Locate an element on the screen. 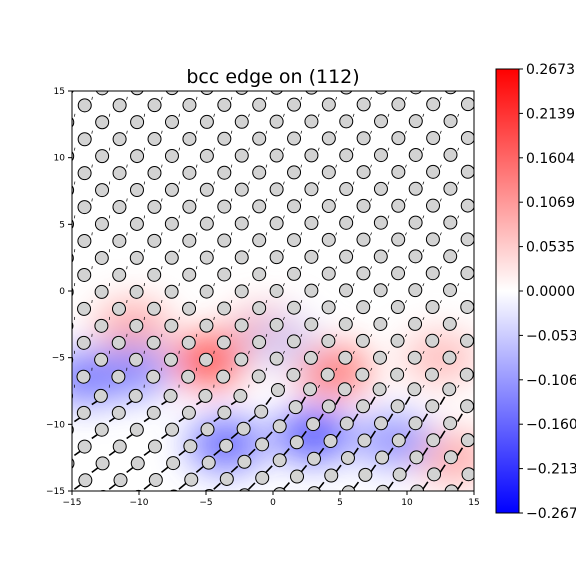 The width and height of the screenshot is (576, 576). field-blob is located at coordinates (279, 341).